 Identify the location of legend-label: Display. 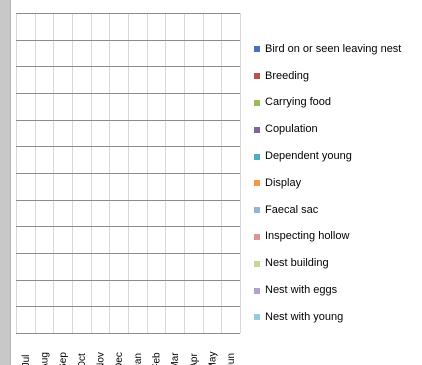
(283, 182).